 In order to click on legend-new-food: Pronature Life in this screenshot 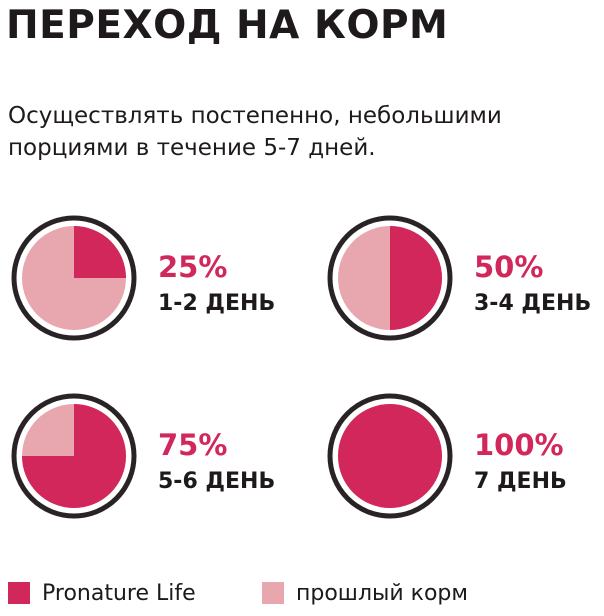, I will do `click(102, 593)`.